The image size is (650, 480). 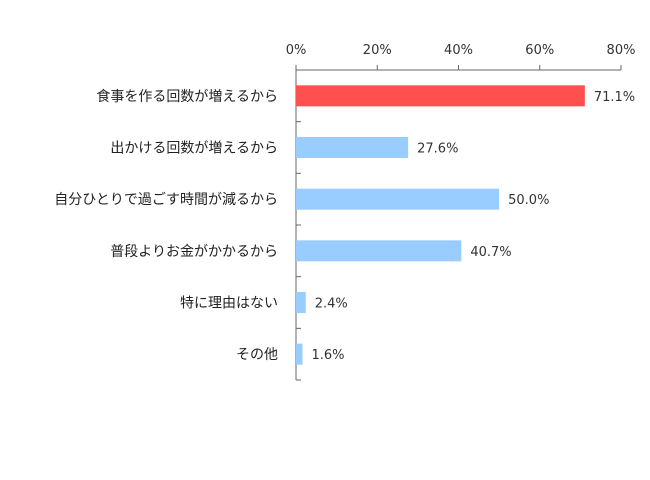 I want to click on category-label: 食事を作る回数が増えるから, so click(x=187, y=96).